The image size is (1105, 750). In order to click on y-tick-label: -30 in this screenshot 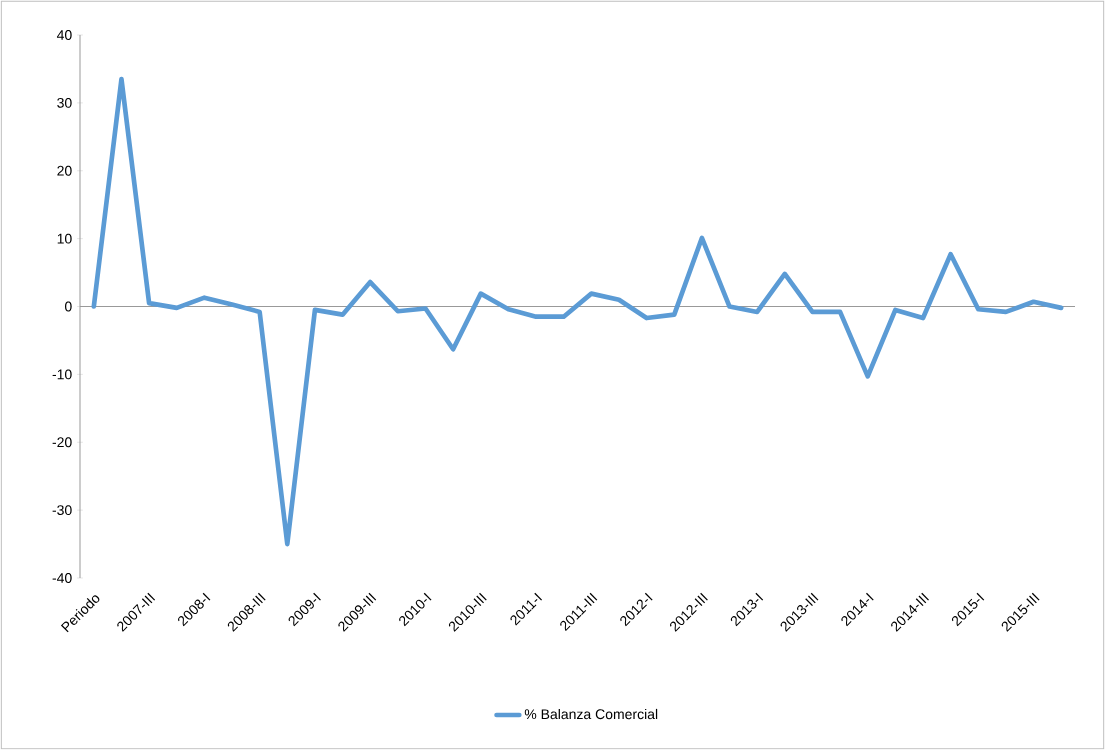, I will do `click(62, 510)`.